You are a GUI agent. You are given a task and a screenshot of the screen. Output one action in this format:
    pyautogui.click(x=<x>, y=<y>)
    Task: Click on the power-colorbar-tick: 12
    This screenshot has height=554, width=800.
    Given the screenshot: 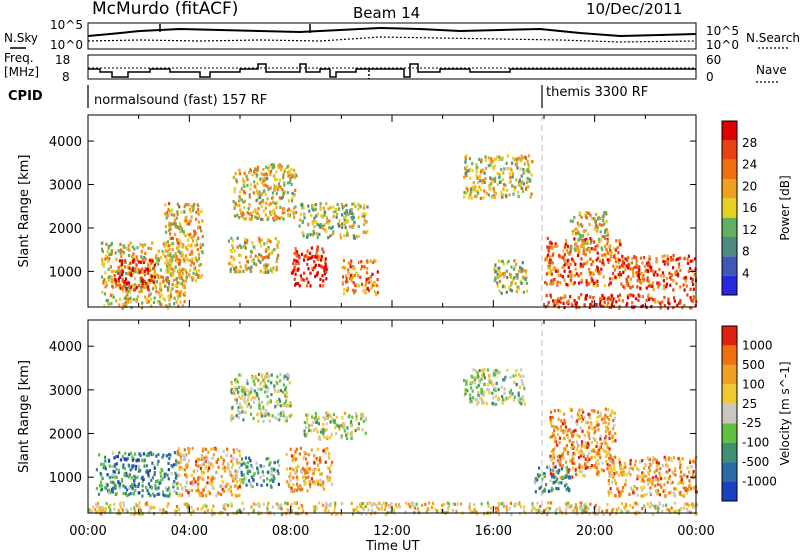 What is the action you would take?
    pyautogui.click(x=749, y=230)
    